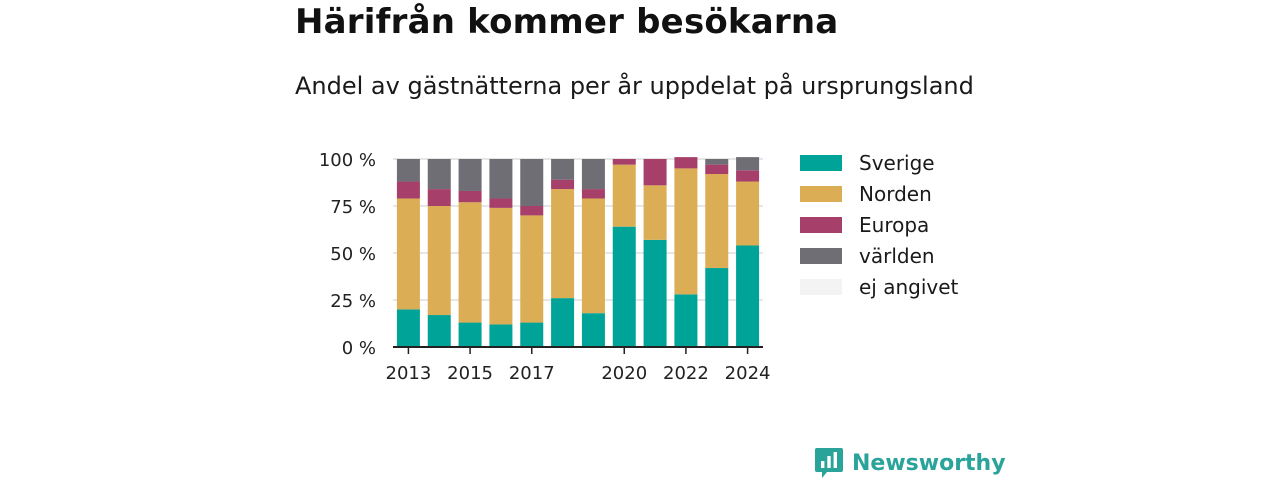 The height and width of the screenshot is (481, 1280). I want to click on x-tick-label: 2013, so click(409, 373).